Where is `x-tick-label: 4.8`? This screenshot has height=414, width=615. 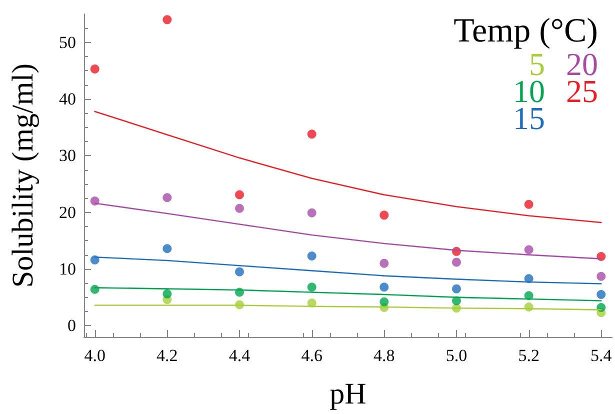 x-tick-label: 4.8 is located at coordinates (384, 355).